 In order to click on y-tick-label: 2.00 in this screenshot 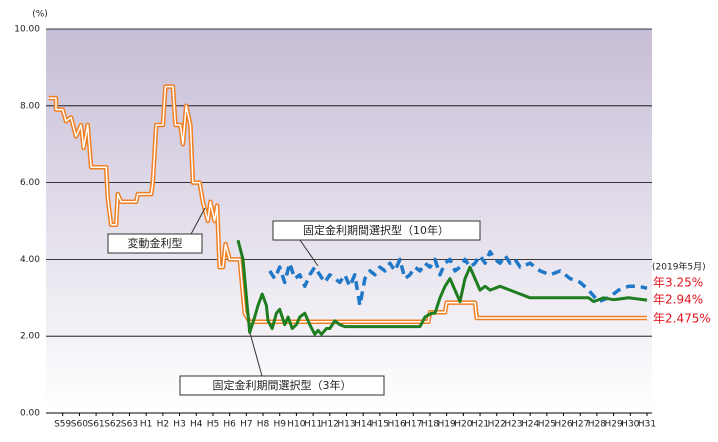, I will do `click(30, 337)`.